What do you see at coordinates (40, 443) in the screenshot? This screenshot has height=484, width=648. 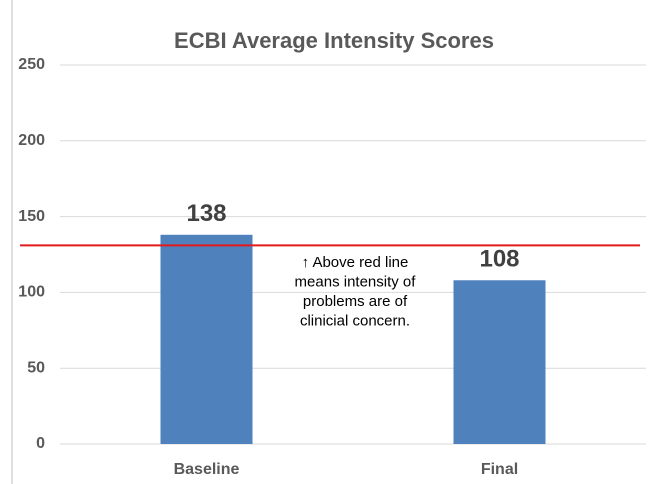 I see `y-tick-label: 0` at bounding box center [40, 443].